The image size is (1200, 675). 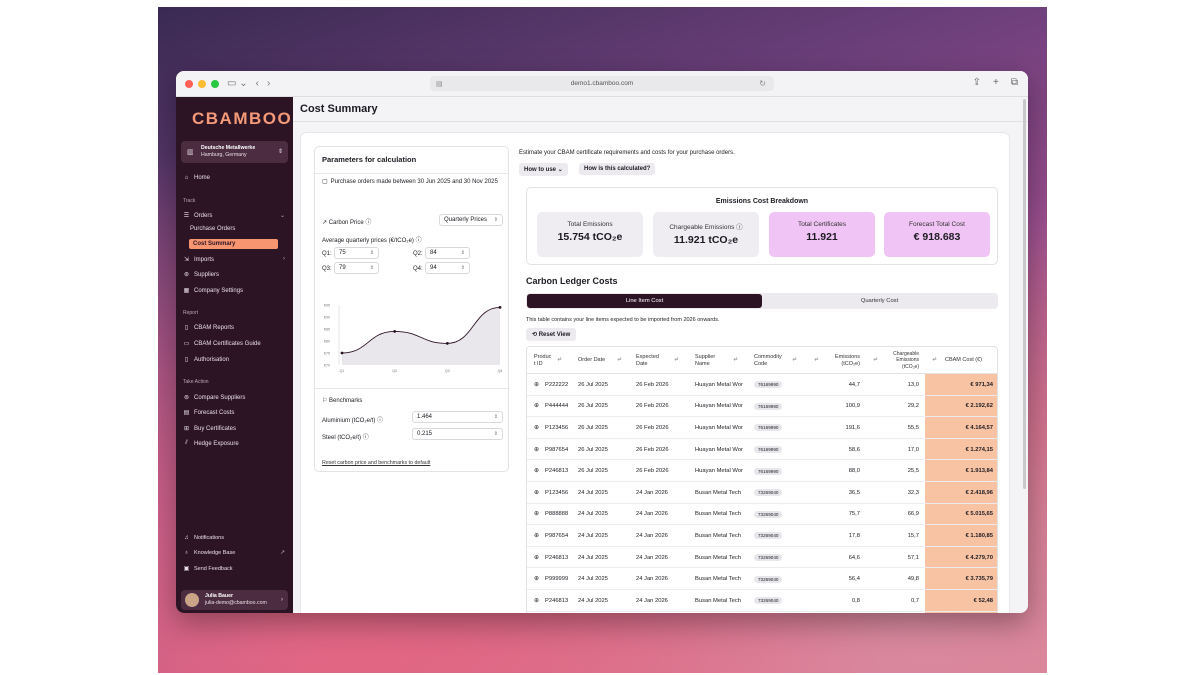 What do you see at coordinates (893, 536) in the screenshot?
I see `cell-chargeable: 15,7` at bounding box center [893, 536].